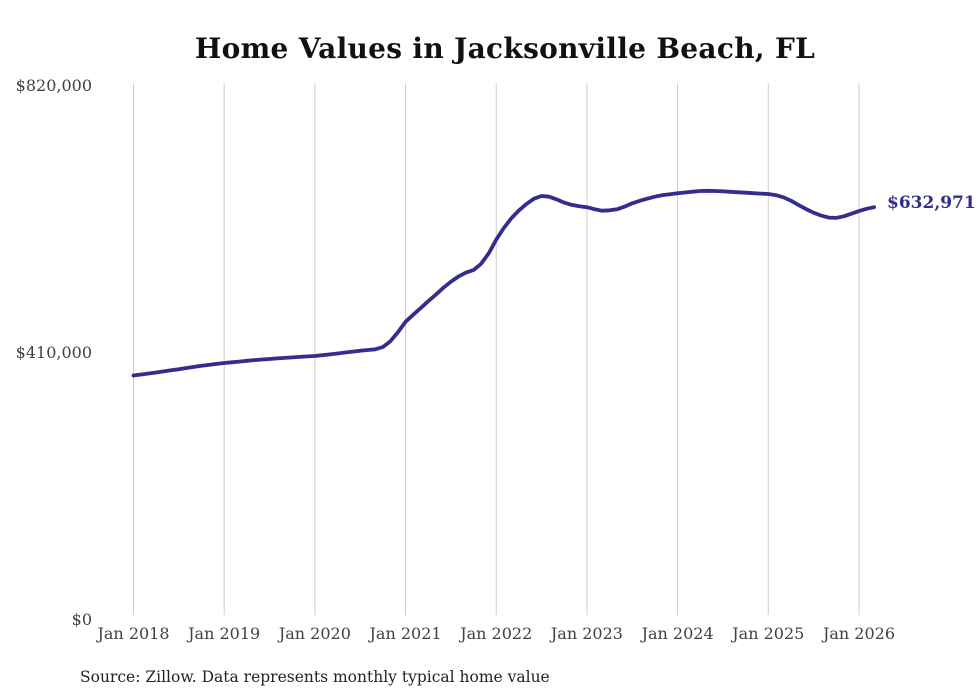 This screenshot has width=980, height=699. What do you see at coordinates (405, 633) in the screenshot?
I see `x-axis-tick-label: Jan 2021` at bounding box center [405, 633].